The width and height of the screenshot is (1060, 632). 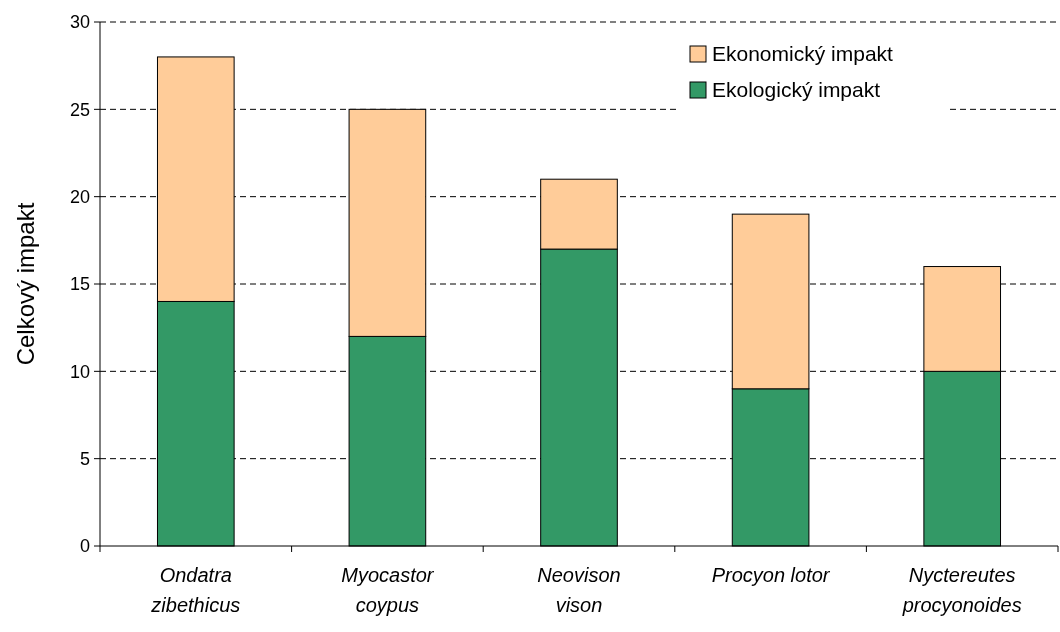 What do you see at coordinates (79, 109) in the screenshot?
I see `y-tick-label: 25` at bounding box center [79, 109].